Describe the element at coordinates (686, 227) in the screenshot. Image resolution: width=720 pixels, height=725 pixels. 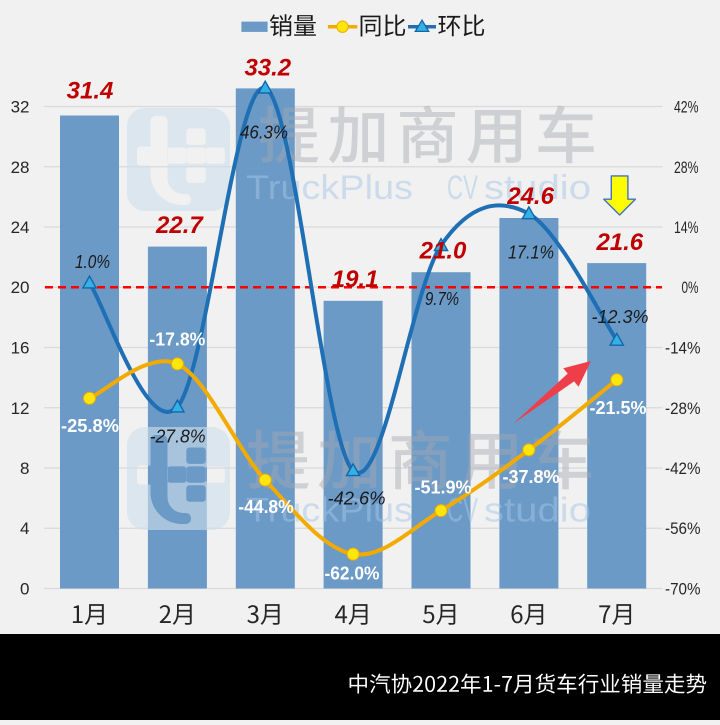
I see `svg-text: 14%` at that location.